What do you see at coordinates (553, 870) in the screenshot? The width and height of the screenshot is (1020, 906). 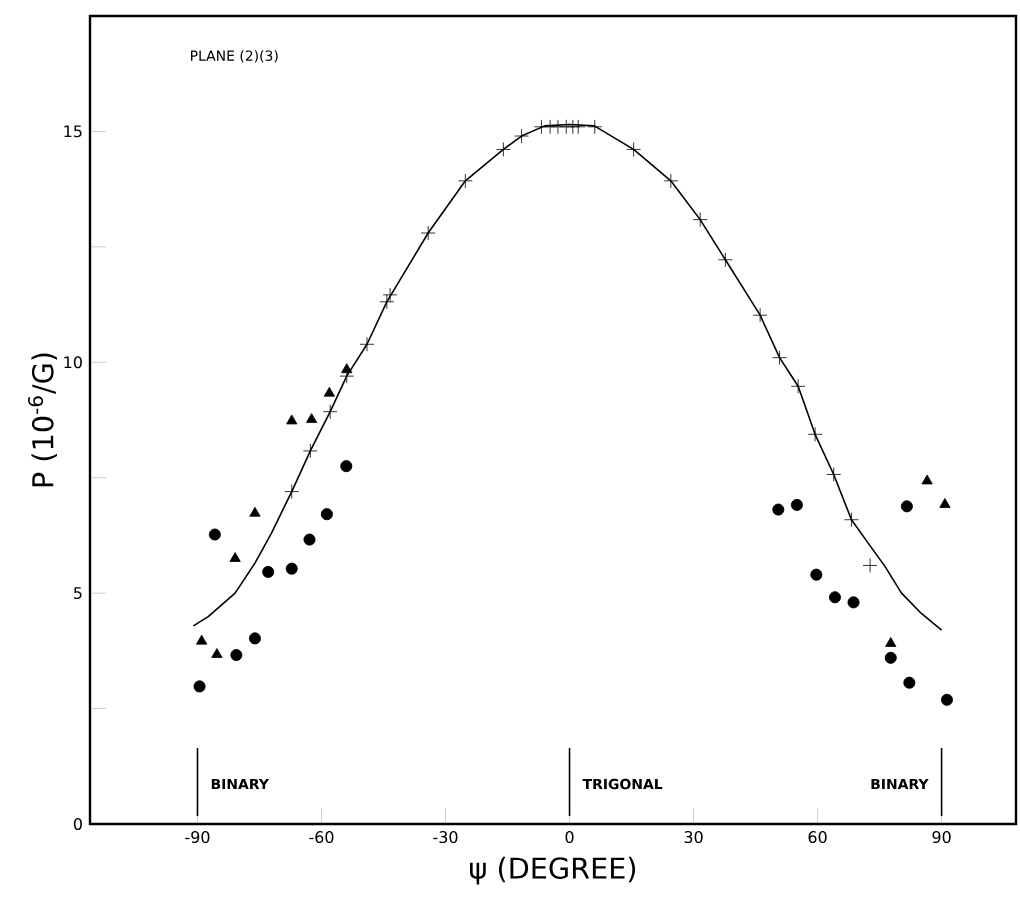 I see `x-axis-title: ψ (DEGREE)` at bounding box center [553, 870].